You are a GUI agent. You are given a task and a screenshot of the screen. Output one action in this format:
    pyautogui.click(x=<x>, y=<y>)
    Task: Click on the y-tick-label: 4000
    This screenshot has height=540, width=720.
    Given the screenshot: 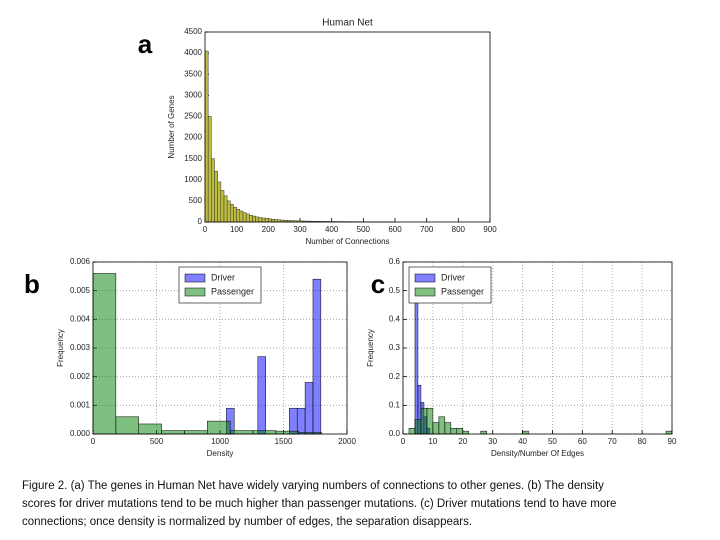 What is the action you would take?
    pyautogui.click(x=193, y=52)
    